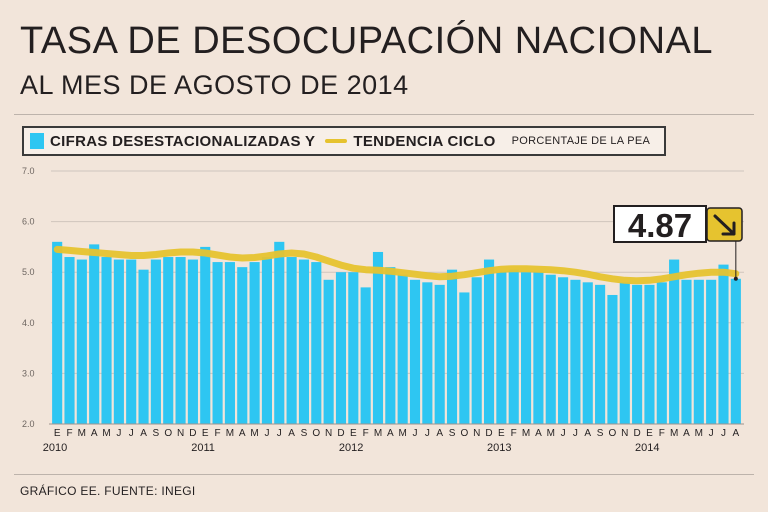  What do you see at coordinates (108, 491) in the screenshot?
I see `source-credit: GRÁFICO EE. FUENTE: INEGI` at bounding box center [108, 491].